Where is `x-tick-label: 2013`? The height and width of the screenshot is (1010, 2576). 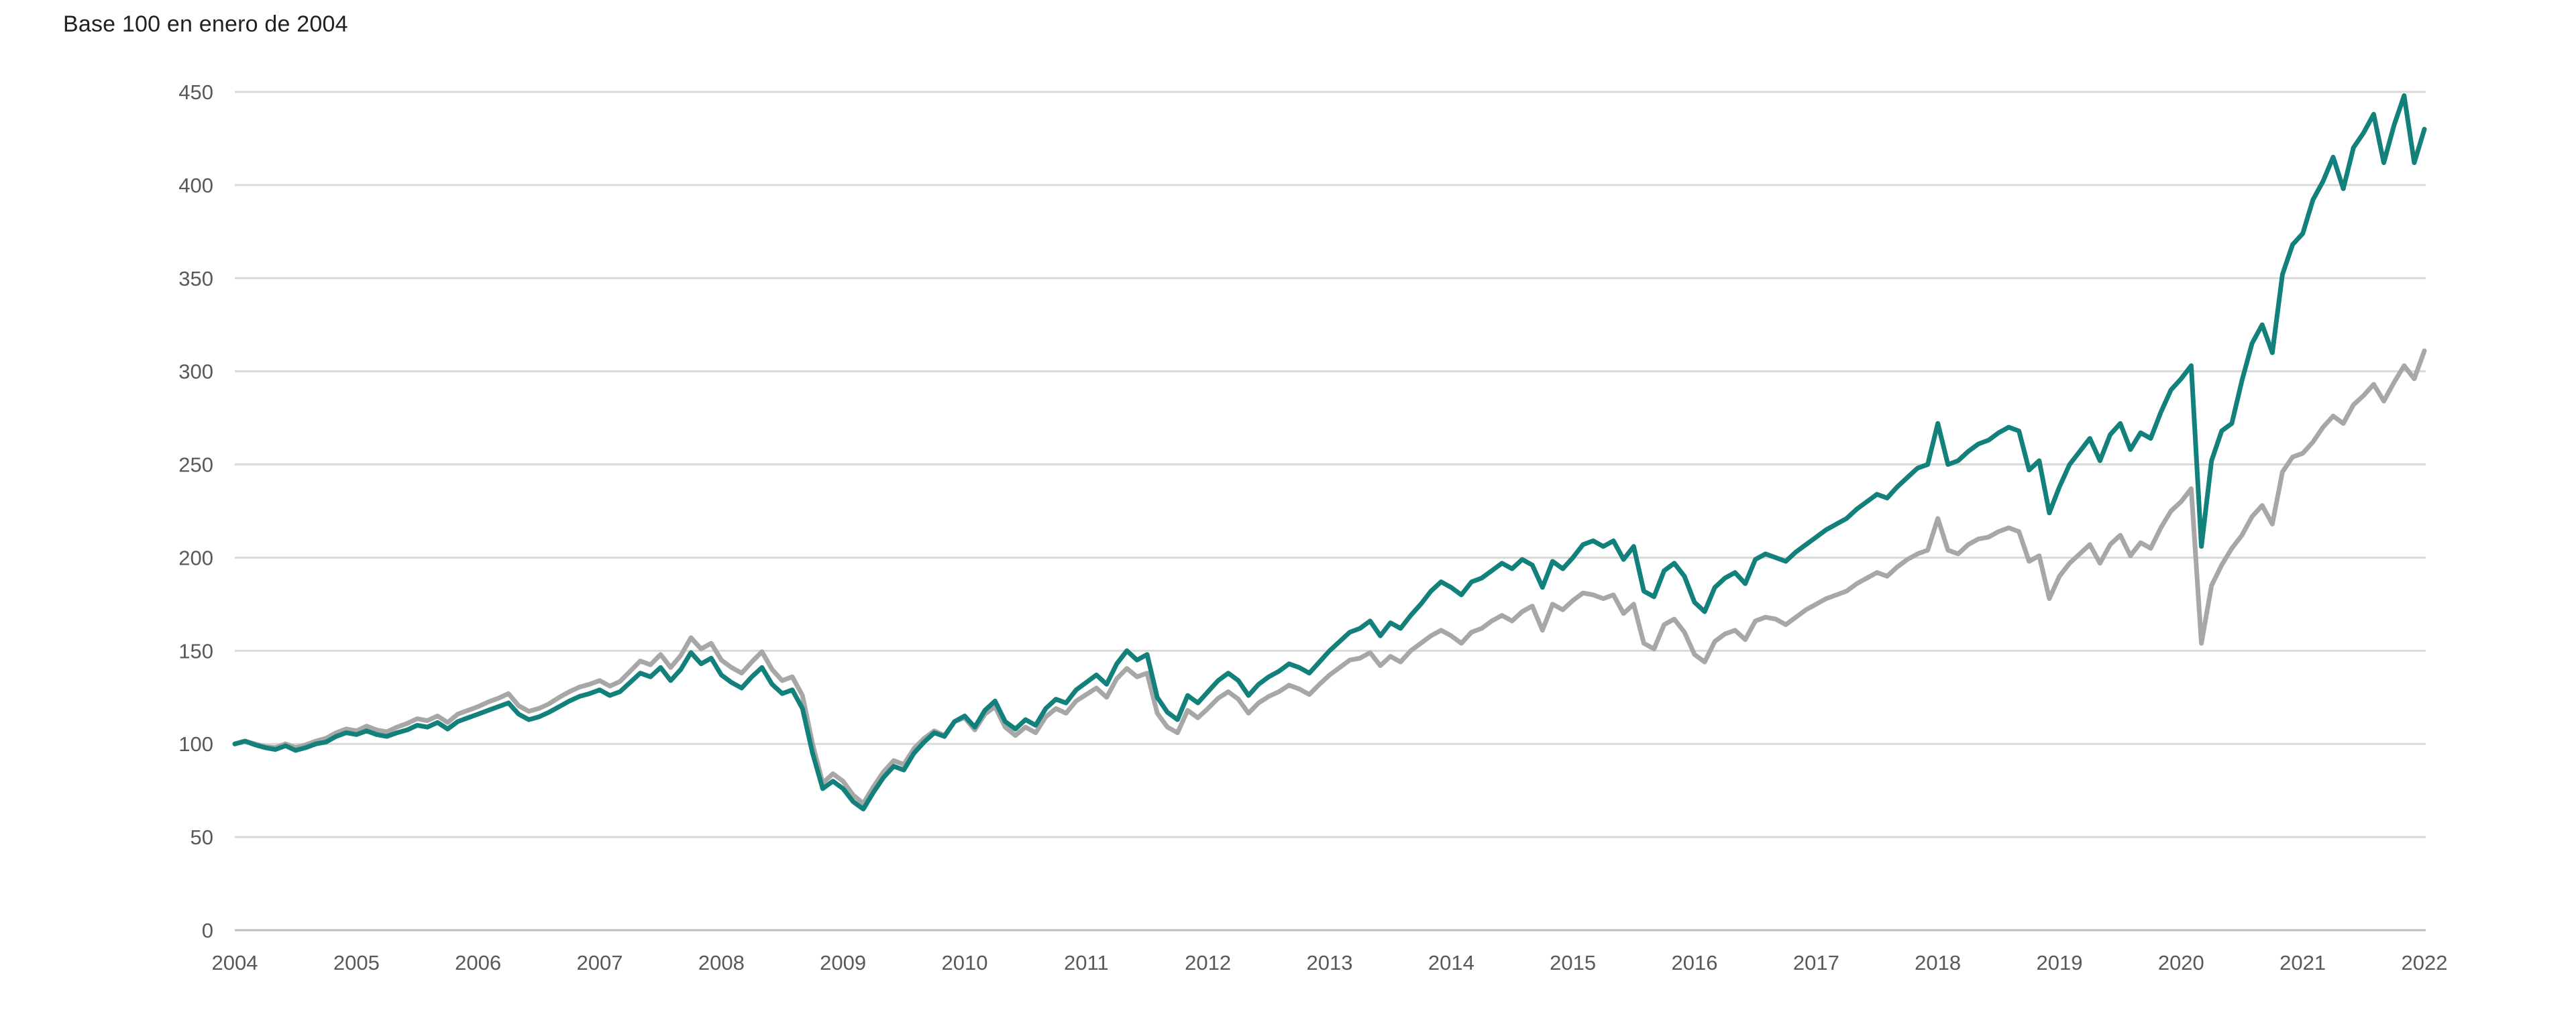 x-tick-label: 2013 is located at coordinates (1330, 962).